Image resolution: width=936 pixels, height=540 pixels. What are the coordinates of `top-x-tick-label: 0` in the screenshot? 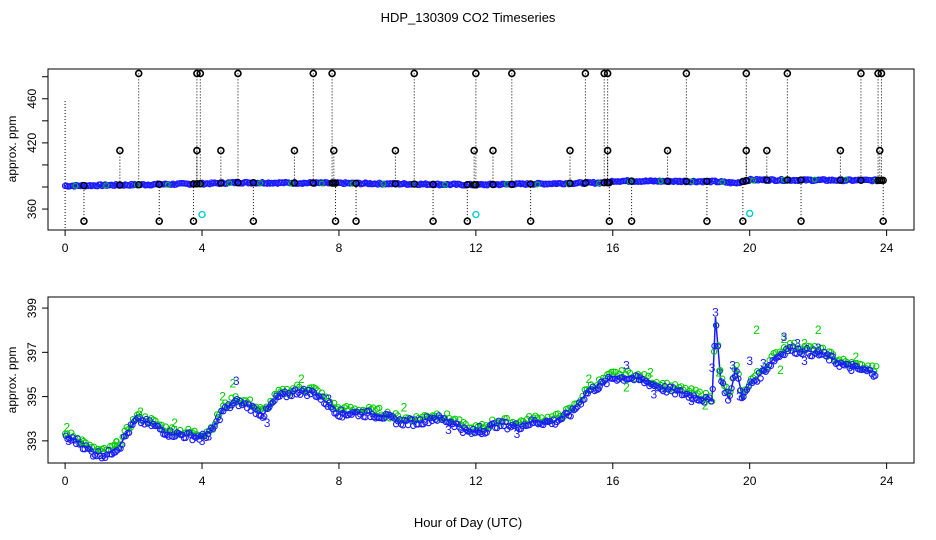 It's located at (65, 248).